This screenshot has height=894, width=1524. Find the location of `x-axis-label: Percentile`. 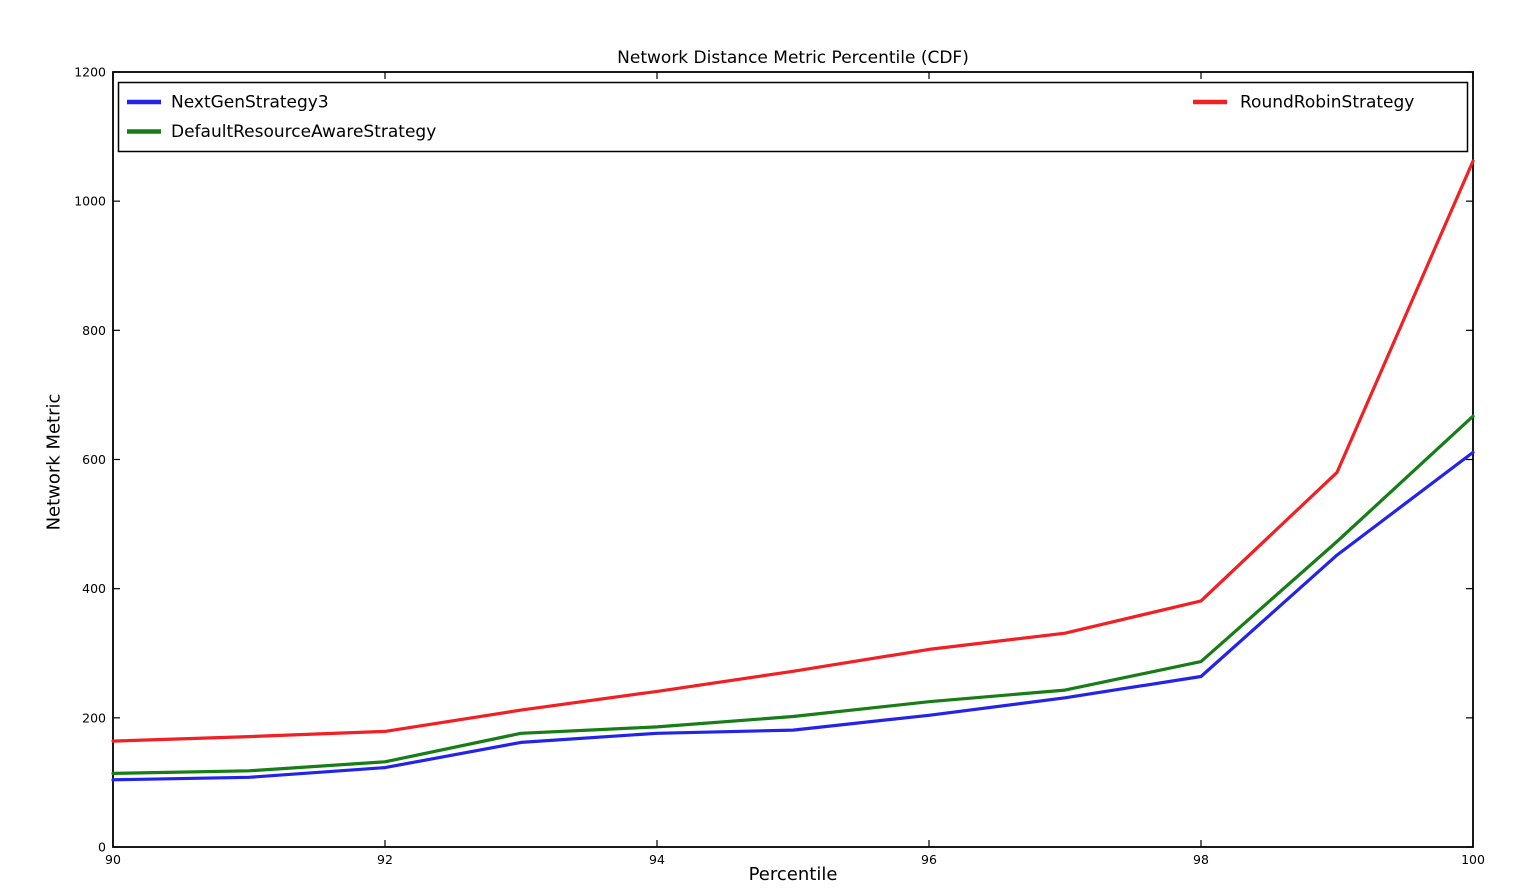

x-axis-label: Percentile is located at coordinates (793, 874).